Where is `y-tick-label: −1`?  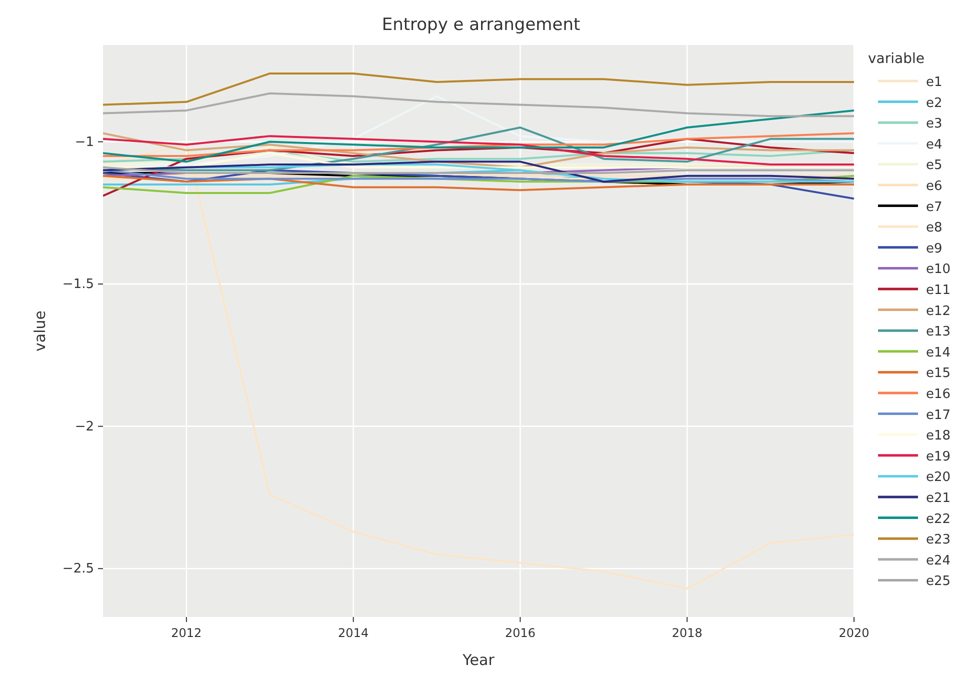
y-tick-label: −1 is located at coordinates (84, 142).